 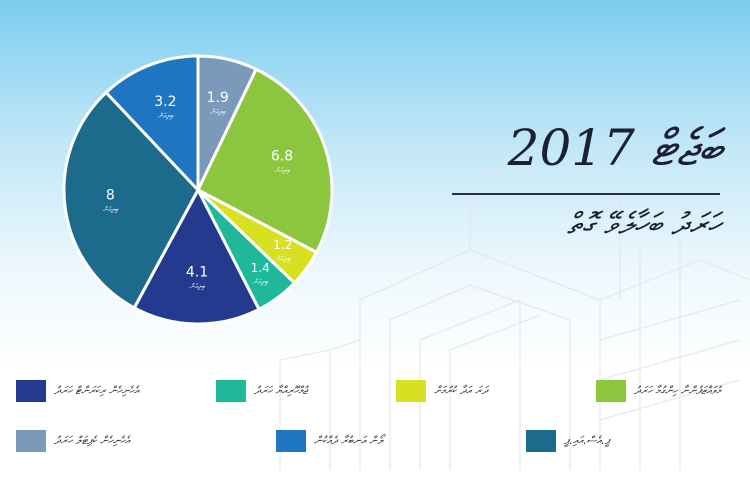 What do you see at coordinates (218, 98) in the screenshot?
I see `pie-value-label-0: 1.9` at bounding box center [218, 98].